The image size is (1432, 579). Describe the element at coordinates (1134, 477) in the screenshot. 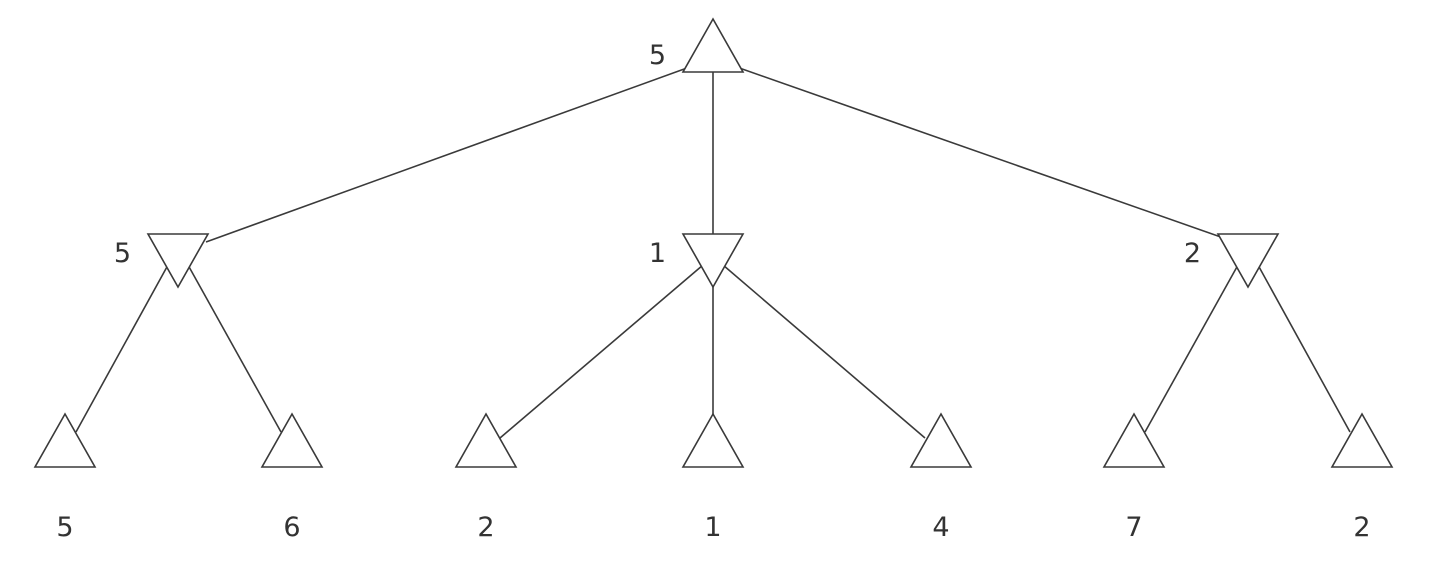

I see `leaf-node-5: 7` at that location.